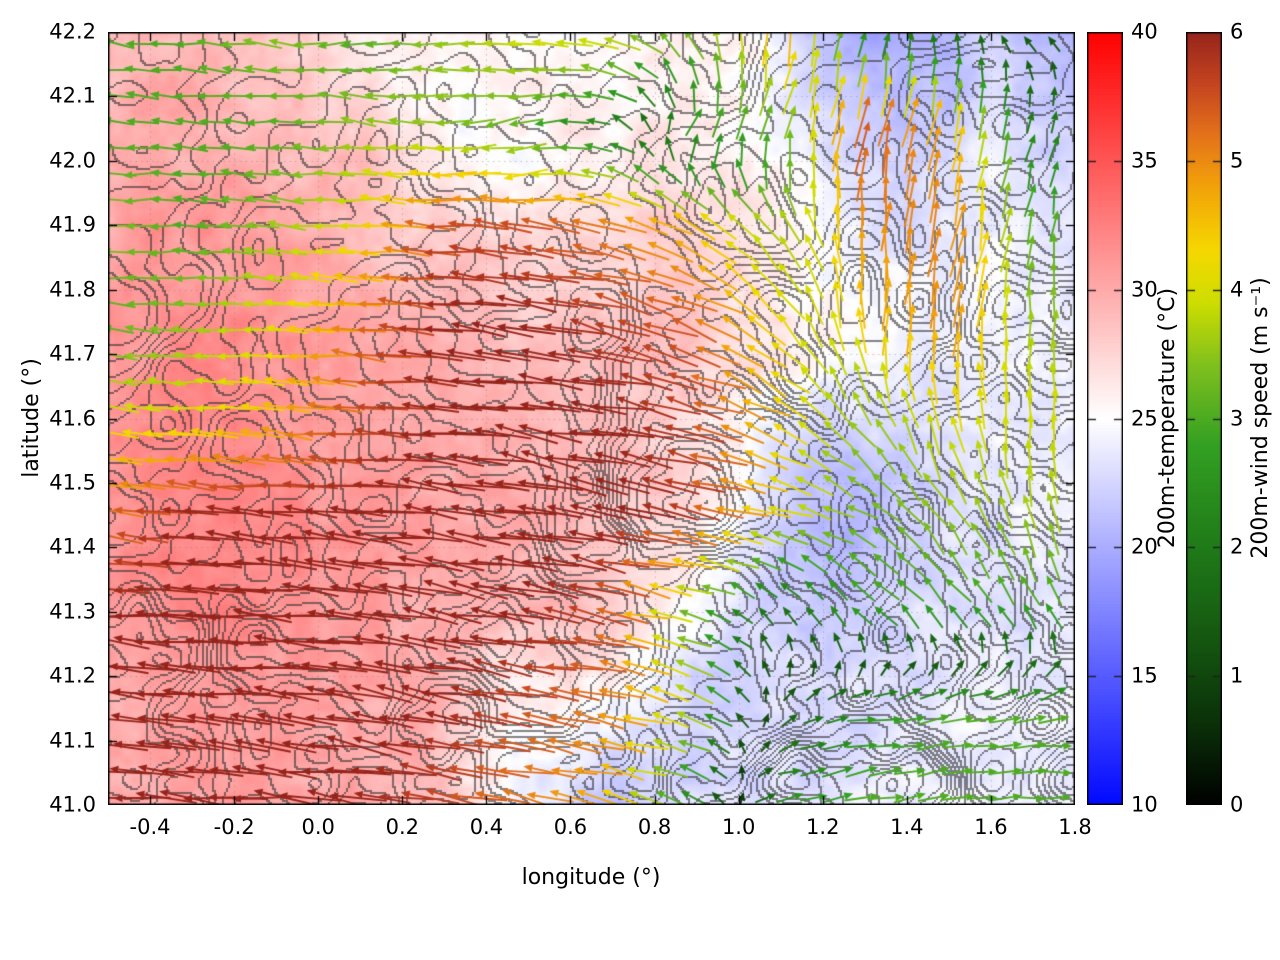 The height and width of the screenshot is (960, 1280). What do you see at coordinates (72, 482) in the screenshot?
I see `y-tick-label: 41.5` at bounding box center [72, 482].